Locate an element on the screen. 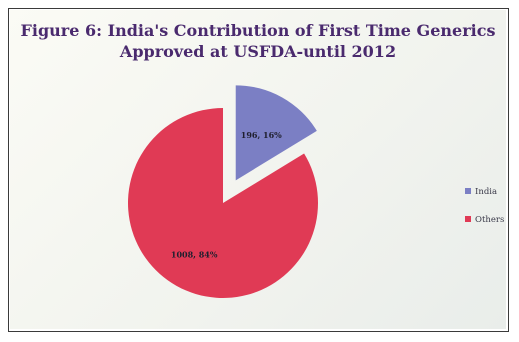  legend-label-1: Others co is located at coordinates (490, 220).